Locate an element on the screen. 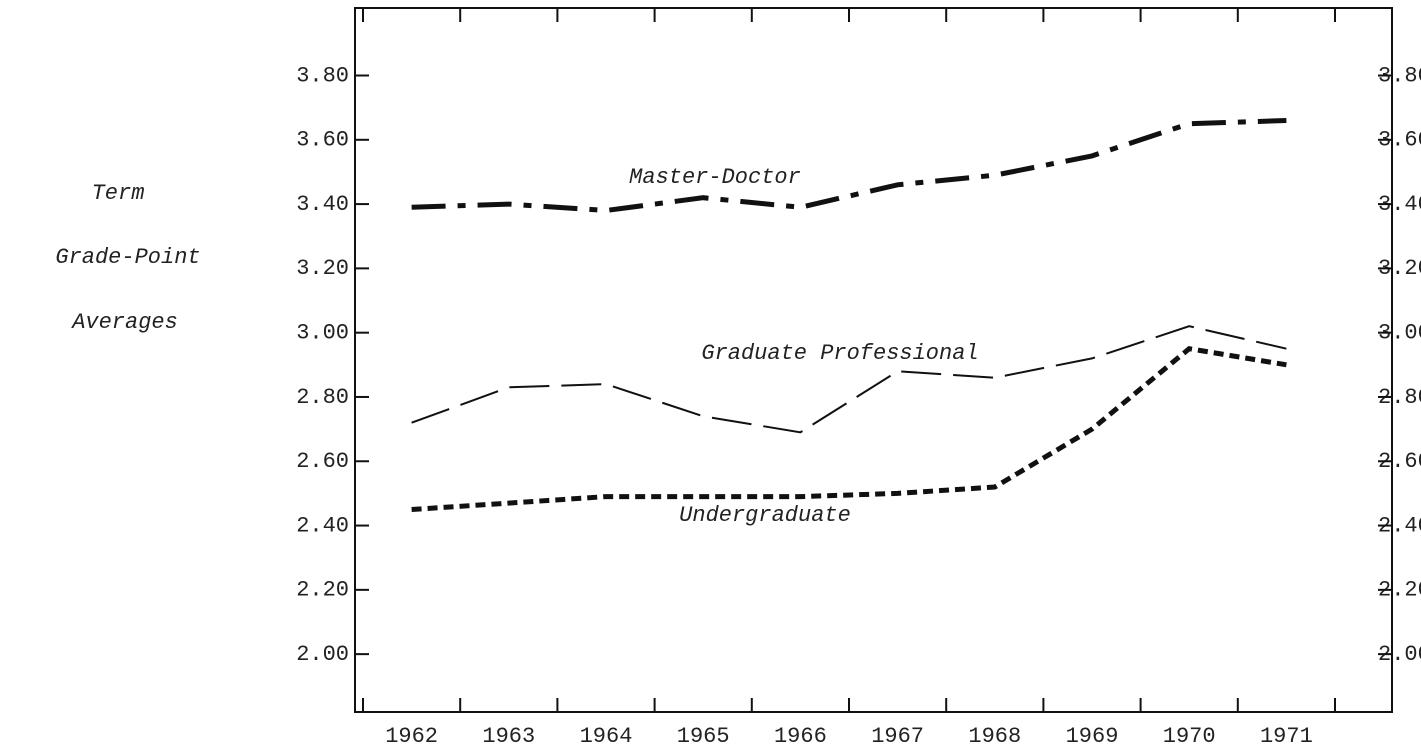 The image size is (1421, 752). y-tick-label: 2.00 is located at coordinates (322, 654).